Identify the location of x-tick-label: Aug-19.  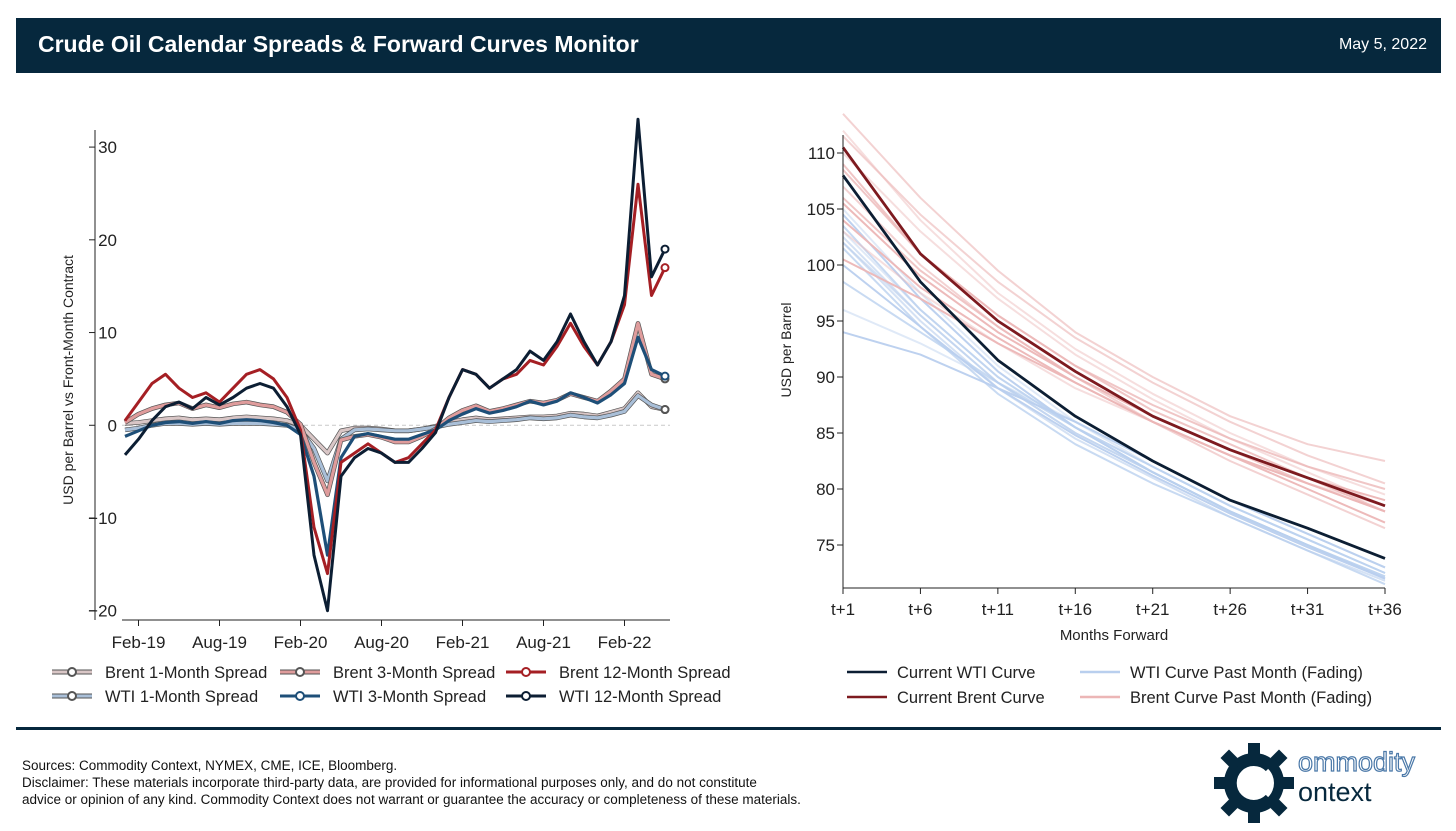
(219, 642).